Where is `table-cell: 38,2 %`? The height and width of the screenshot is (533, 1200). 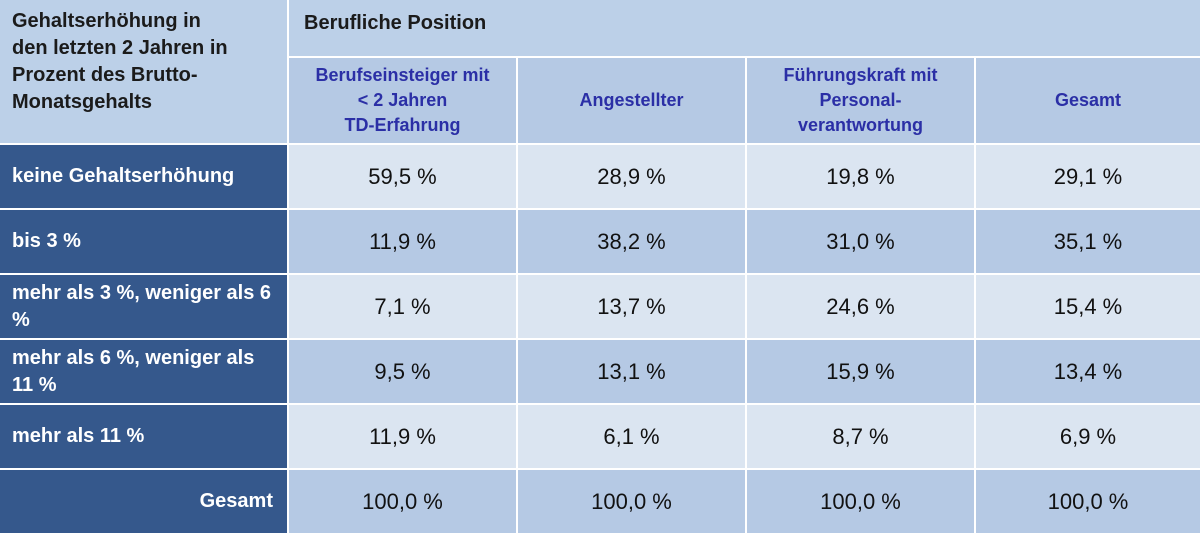 table-cell: 38,2 % is located at coordinates (631, 241).